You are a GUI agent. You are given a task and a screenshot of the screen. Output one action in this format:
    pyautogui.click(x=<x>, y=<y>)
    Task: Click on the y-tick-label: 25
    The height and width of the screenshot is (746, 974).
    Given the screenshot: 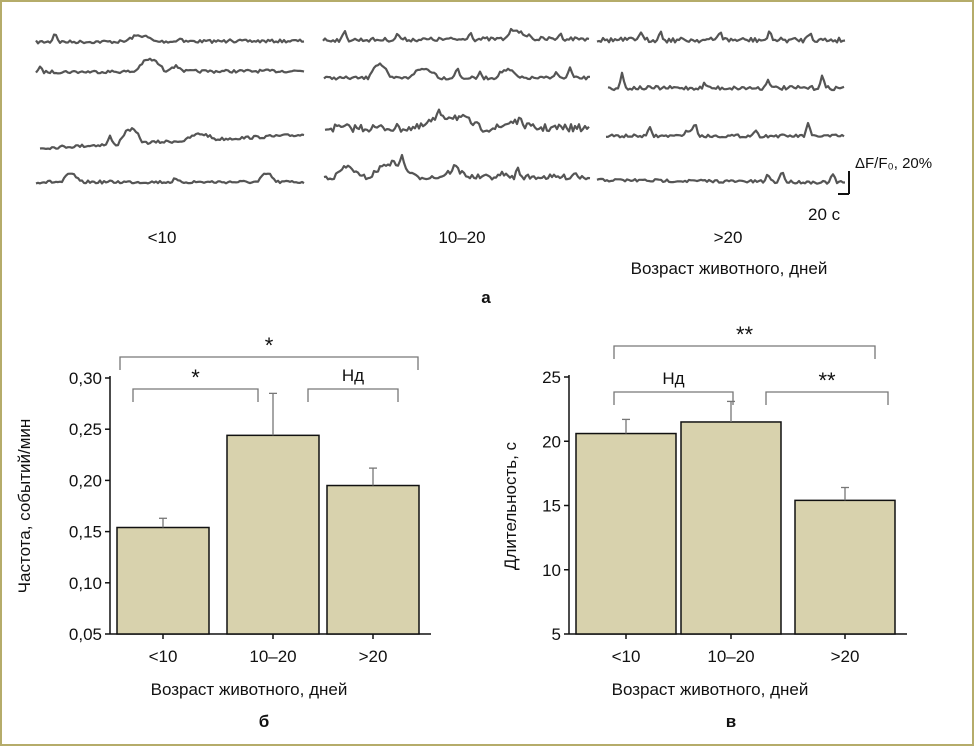 What is the action you would take?
    pyautogui.click(x=551, y=377)
    